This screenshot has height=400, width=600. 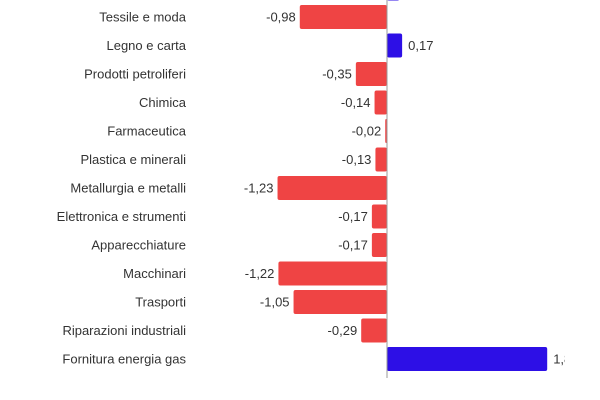 I want to click on category-label: Plastica e minerali, so click(x=134, y=159).